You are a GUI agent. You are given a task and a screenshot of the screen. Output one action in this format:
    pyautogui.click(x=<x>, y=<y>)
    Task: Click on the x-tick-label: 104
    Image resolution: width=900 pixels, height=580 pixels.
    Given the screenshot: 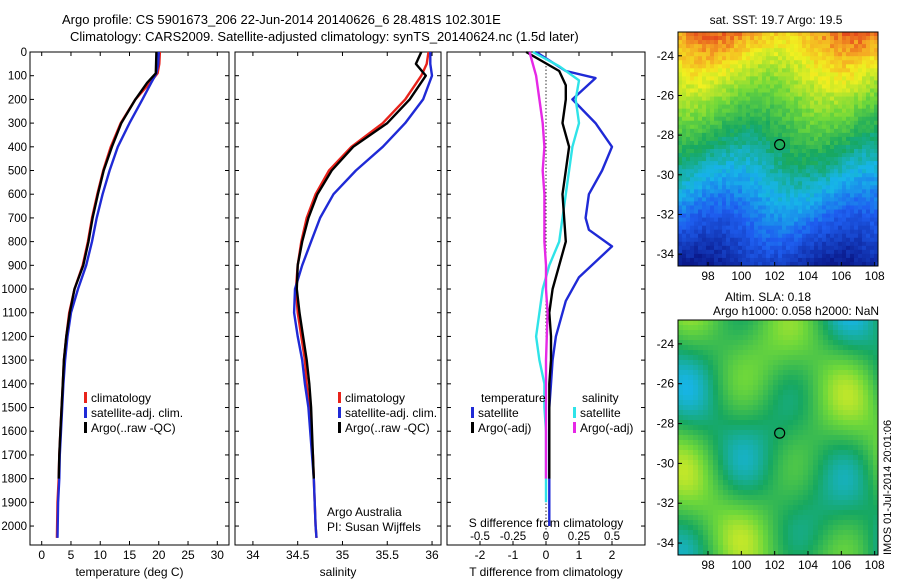 What is the action you would take?
    pyautogui.click(x=808, y=276)
    